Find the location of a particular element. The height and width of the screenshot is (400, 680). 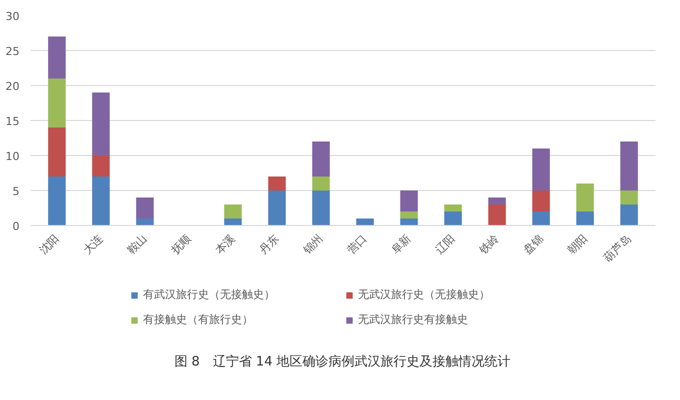

x-tick-label: 营口 is located at coordinates (357, 244).